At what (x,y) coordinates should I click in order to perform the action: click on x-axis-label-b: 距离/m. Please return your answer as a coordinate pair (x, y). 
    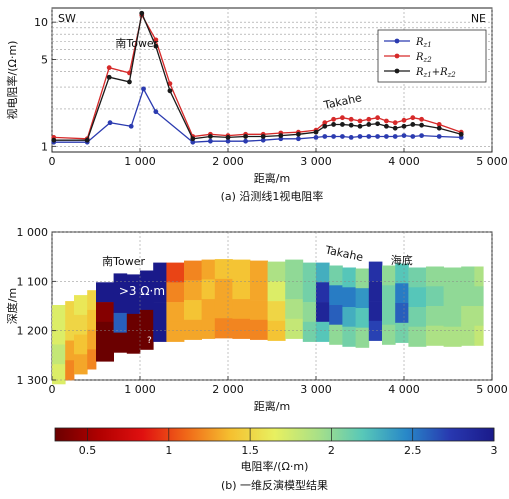
    Looking at the image, I should click on (272, 406).